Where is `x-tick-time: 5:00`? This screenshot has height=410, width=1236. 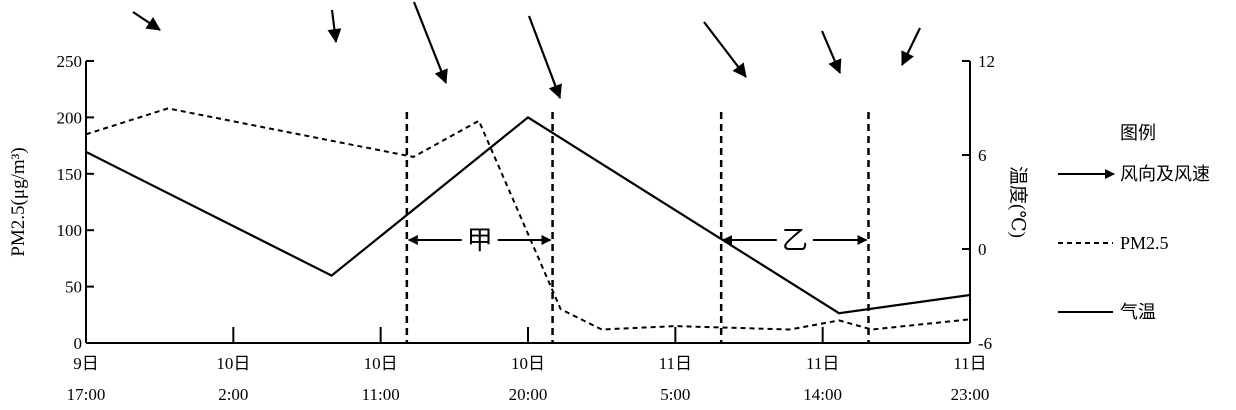
x-tick-time: 5:00 is located at coordinates (675, 394).